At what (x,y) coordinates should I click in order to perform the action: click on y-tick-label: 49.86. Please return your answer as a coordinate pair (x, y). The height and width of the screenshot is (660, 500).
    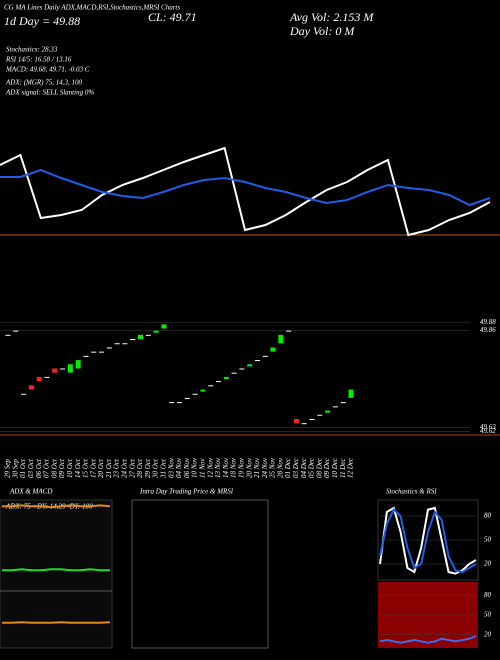
    Looking at the image, I should click on (488, 330).